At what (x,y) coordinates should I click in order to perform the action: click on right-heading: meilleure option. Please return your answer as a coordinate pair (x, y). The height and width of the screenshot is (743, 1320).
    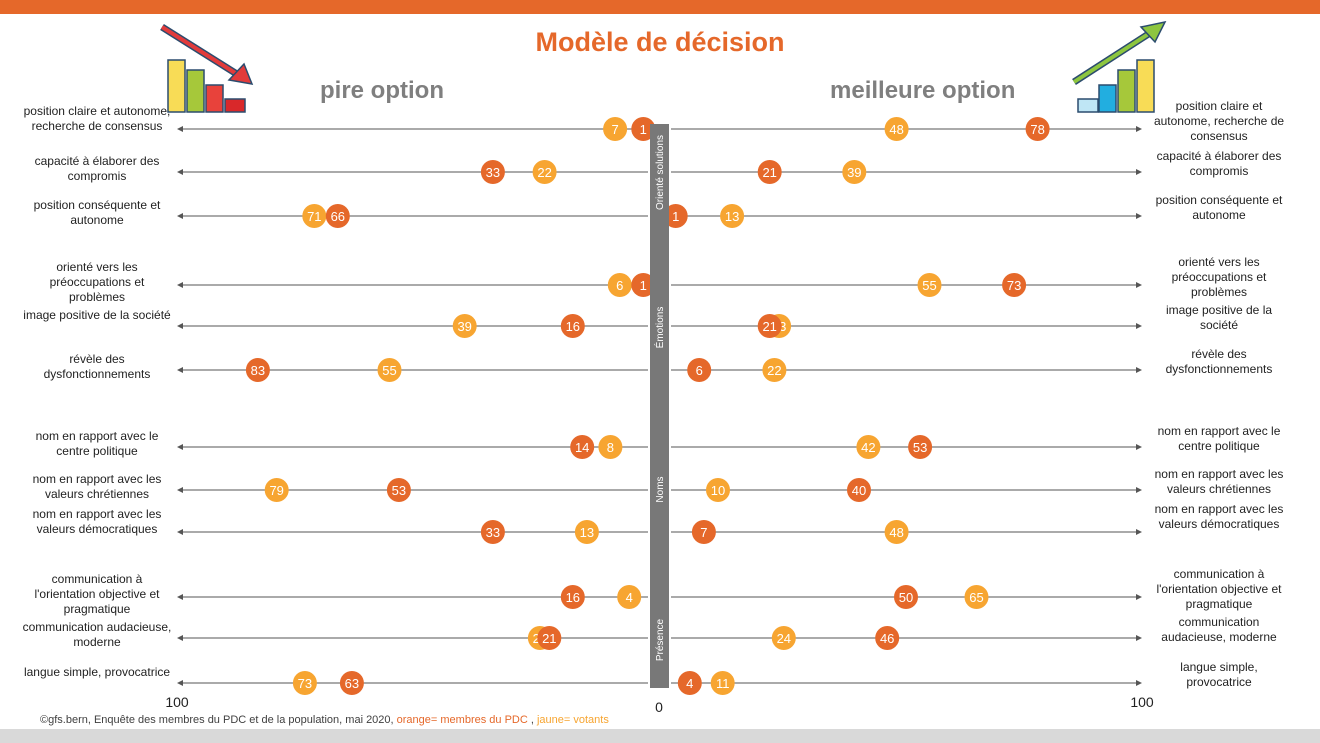
    Looking at the image, I should click on (923, 90).